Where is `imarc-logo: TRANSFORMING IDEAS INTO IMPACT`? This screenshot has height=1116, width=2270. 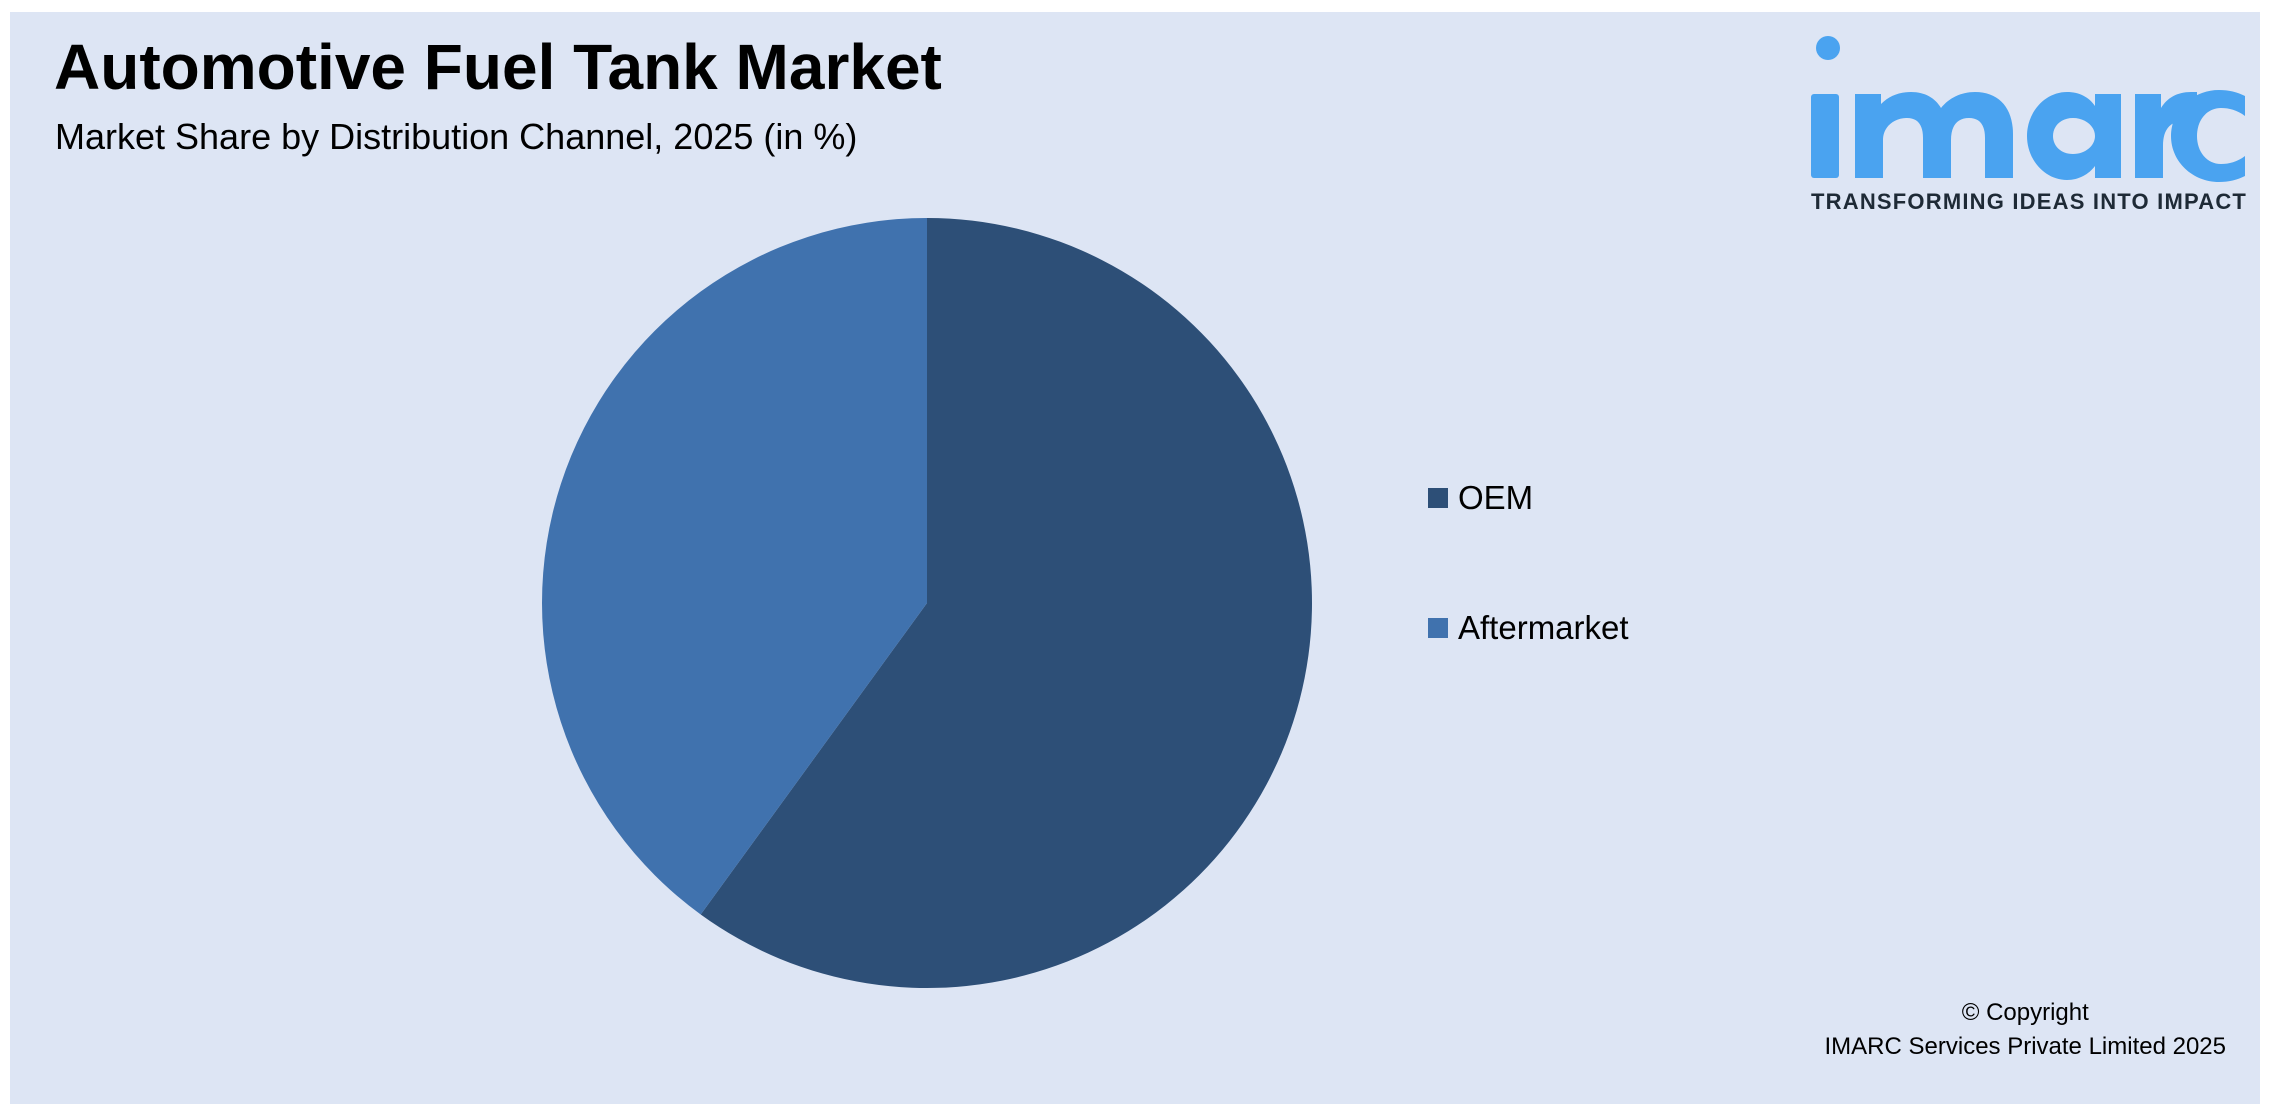 imarc-logo: TRANSFORMING IDEAS INTO IMPACT is located at coordinates (2026, 126).